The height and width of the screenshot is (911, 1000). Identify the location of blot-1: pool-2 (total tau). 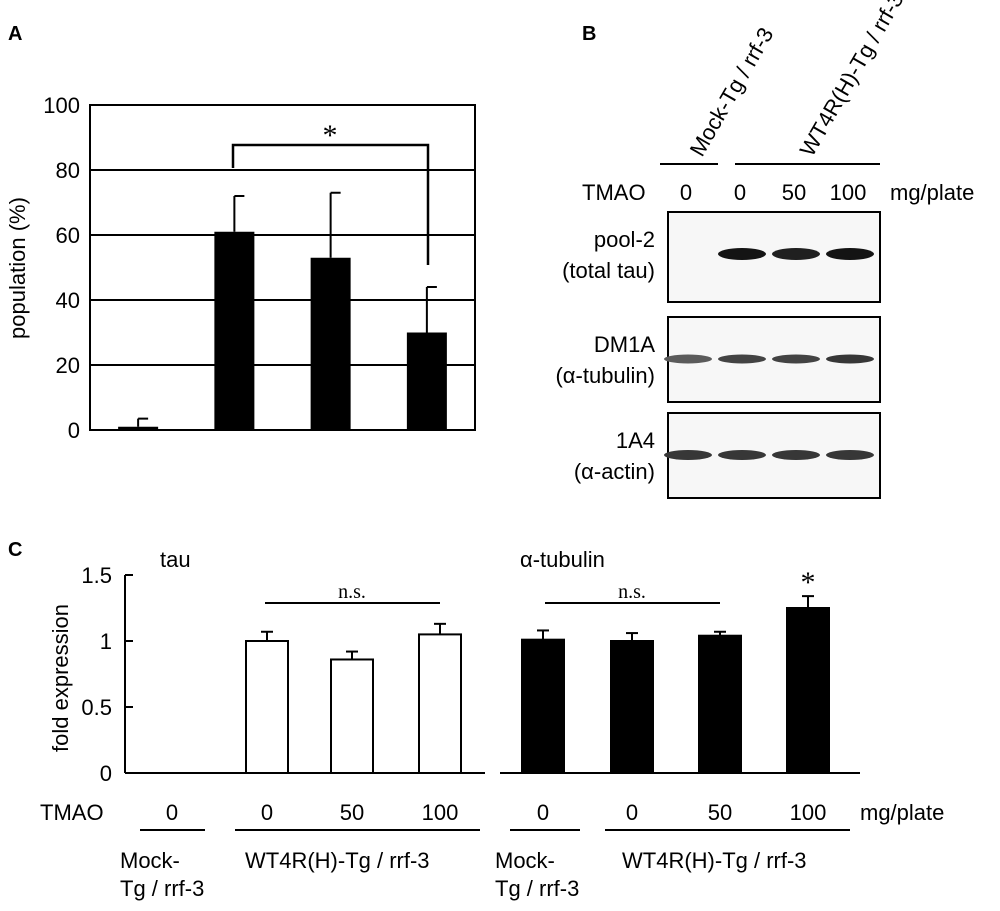
(721, 257).